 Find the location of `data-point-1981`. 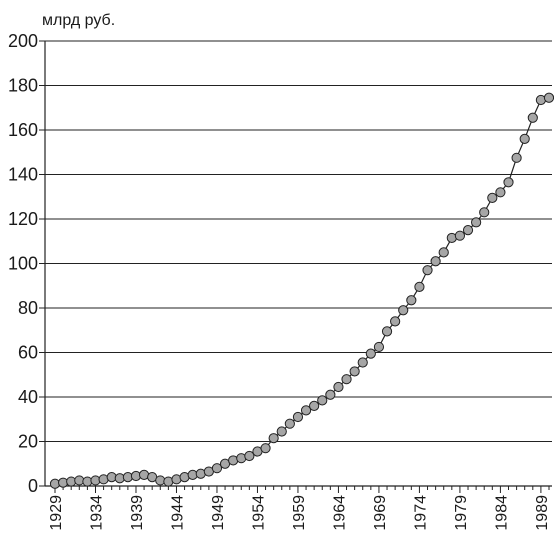

data-point-1981 is located at coordinates (476, 222).